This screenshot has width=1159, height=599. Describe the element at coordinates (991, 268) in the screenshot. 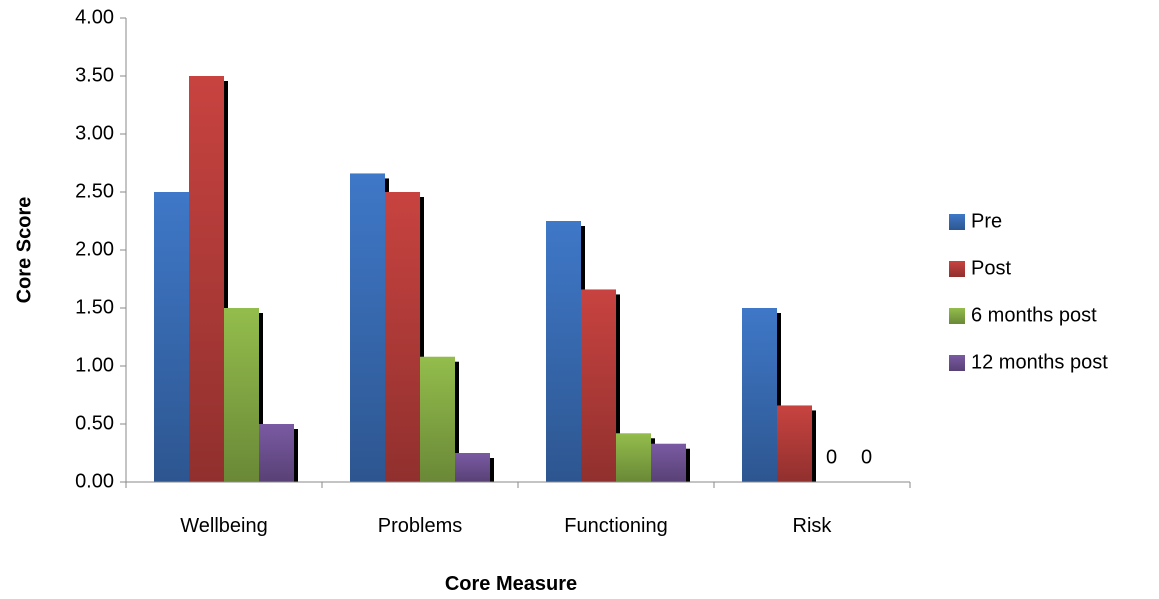

I see `legend-label: Post` at that location.